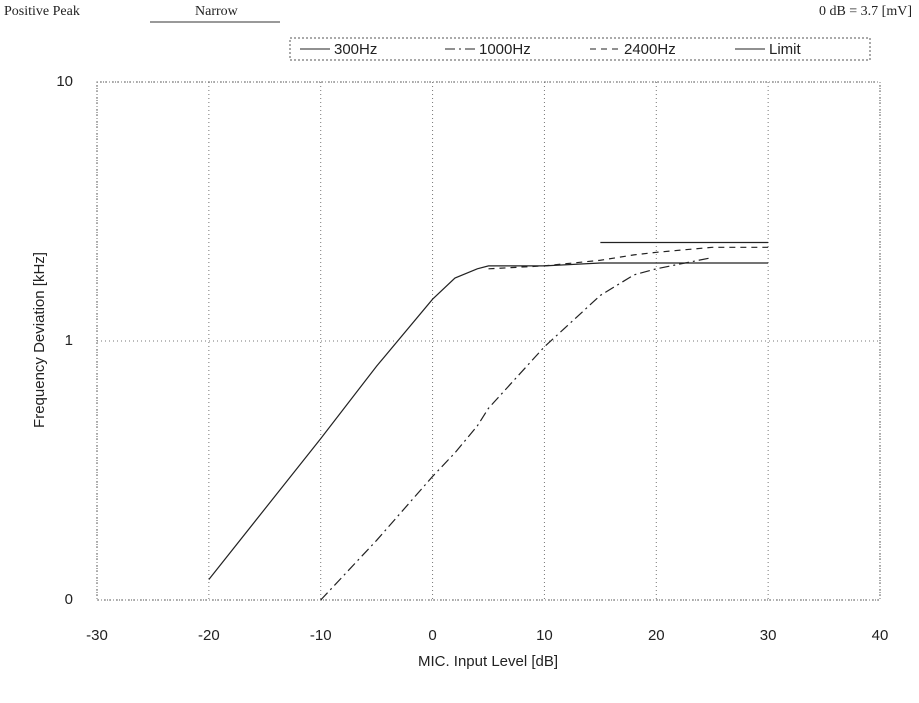 This screenshot has height=703, width=919. What do you see at coordinates (64, 81) in the screenshot?
I see `y-tick-label: 10` at bounding box center [64, 81].